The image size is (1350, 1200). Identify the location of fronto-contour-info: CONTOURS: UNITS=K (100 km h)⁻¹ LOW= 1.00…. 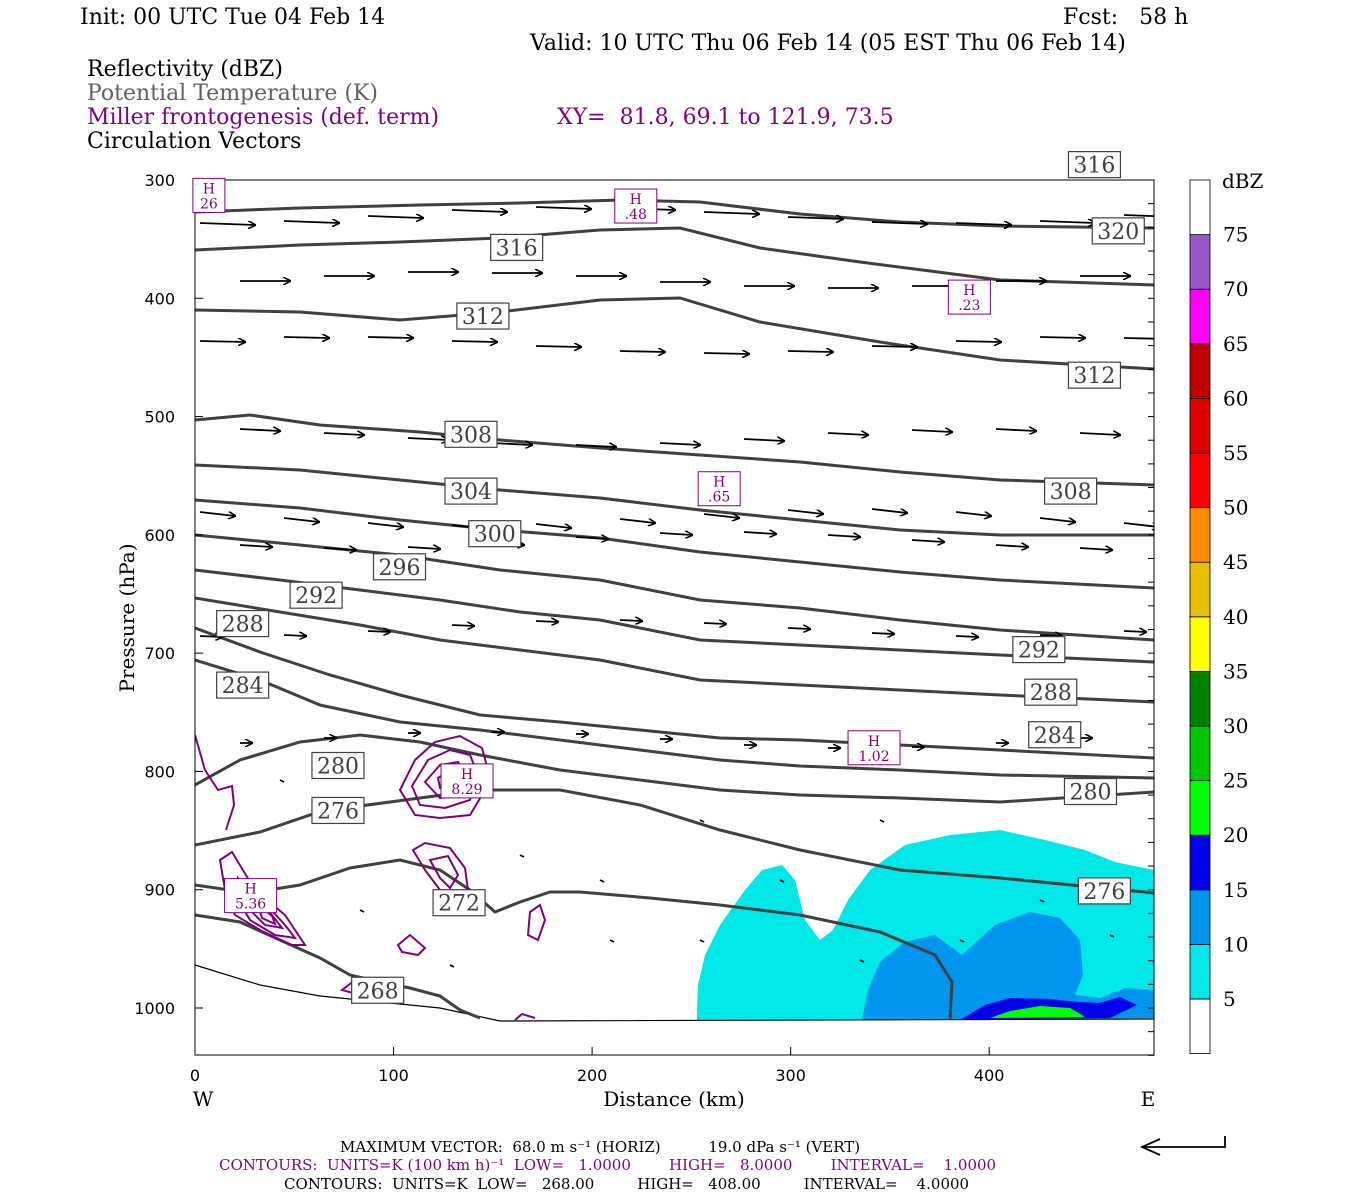
(608, 1165).